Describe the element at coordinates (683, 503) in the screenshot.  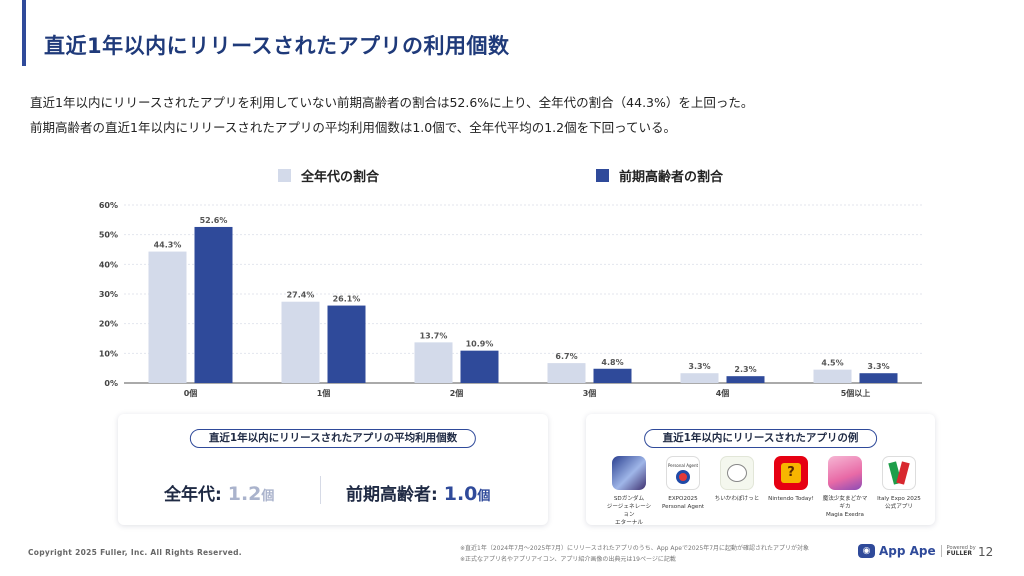
I see `app-name: EXPO2025 Personal Agent` at that location.